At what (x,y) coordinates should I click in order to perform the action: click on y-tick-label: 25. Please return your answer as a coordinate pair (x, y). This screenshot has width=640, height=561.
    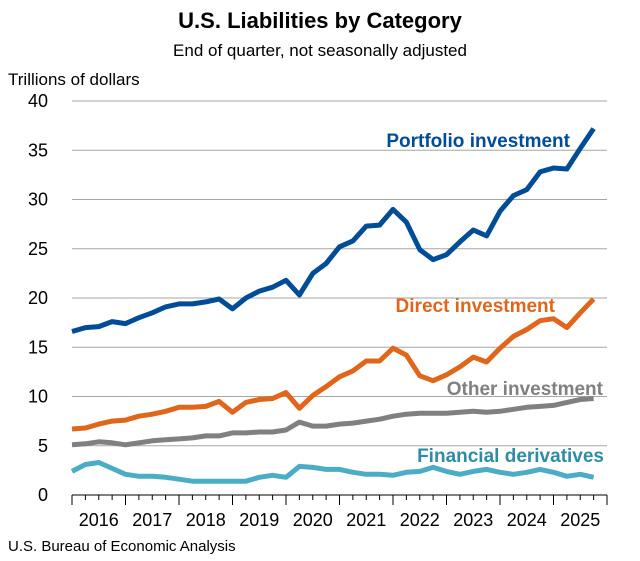
    Looking at the image, I should click on (38, 249).